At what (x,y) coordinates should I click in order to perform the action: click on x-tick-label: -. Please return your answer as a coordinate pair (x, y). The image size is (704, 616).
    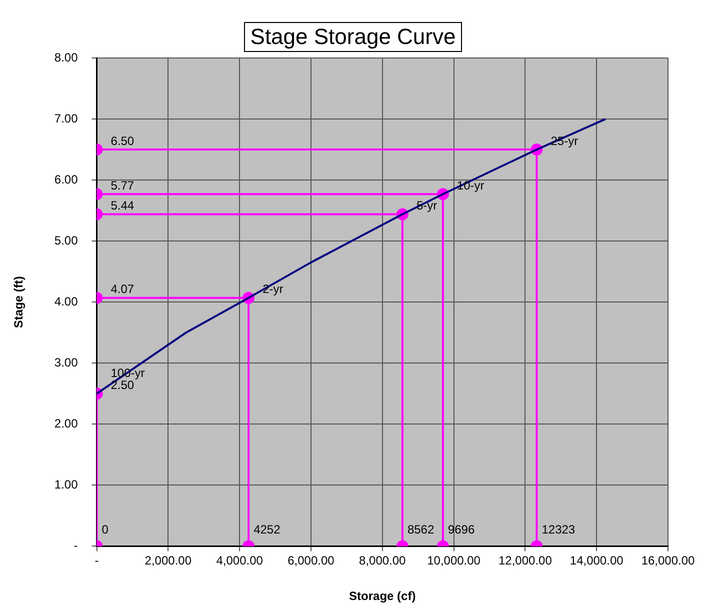
    Looking at the image, I should click on (96, 561).